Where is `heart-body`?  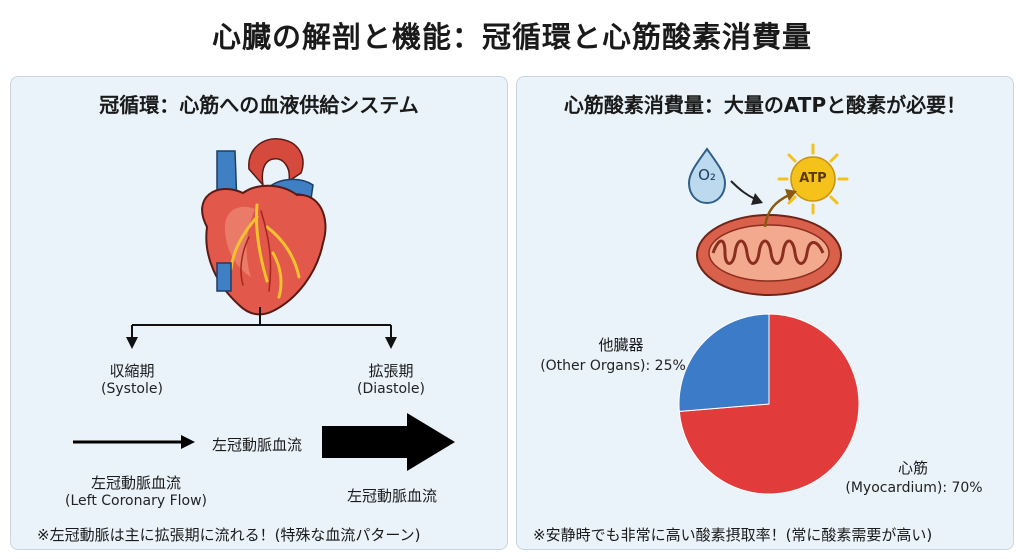 heart-body is located at coordinates (264, 250).